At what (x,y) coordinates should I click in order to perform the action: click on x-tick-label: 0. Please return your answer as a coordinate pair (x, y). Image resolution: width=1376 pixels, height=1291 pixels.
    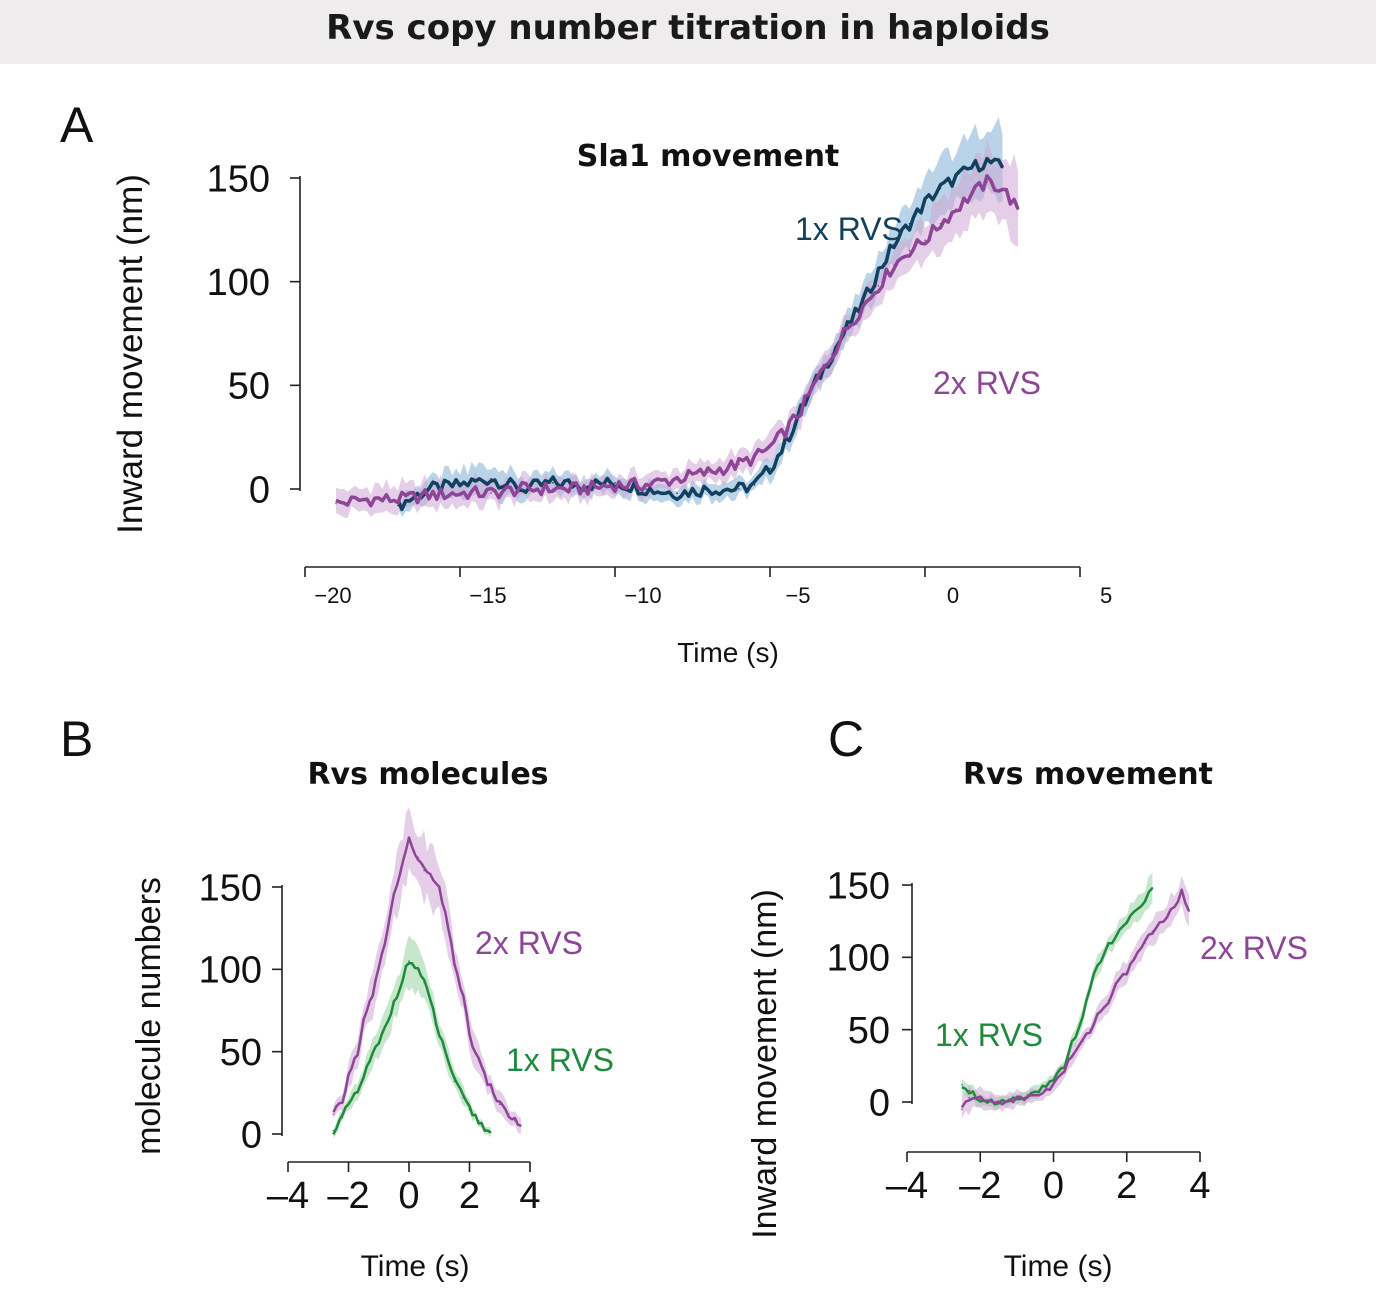
    Looking at the image, I should click on (953, 595).